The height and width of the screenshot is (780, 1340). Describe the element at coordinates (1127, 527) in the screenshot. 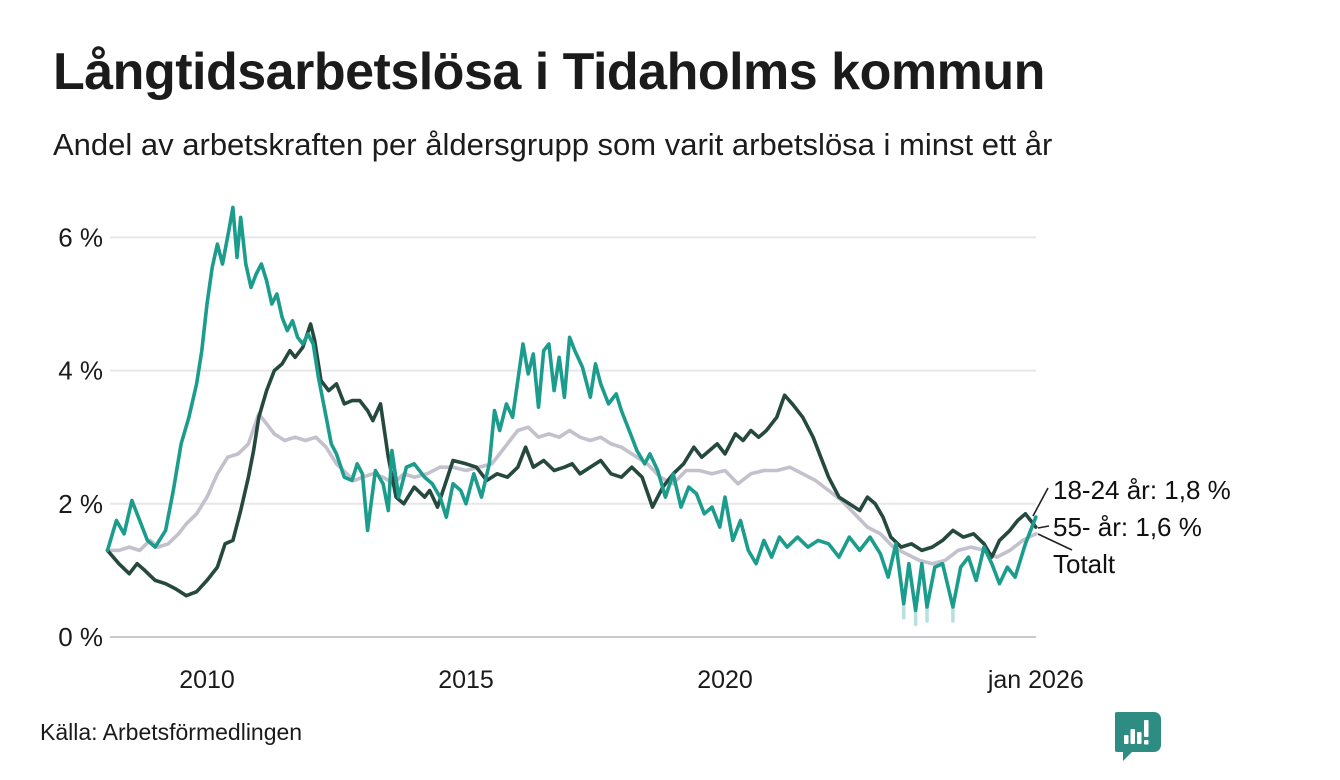

I see `series-end-label-55plus: 55- år: 1,6 %` at that location.